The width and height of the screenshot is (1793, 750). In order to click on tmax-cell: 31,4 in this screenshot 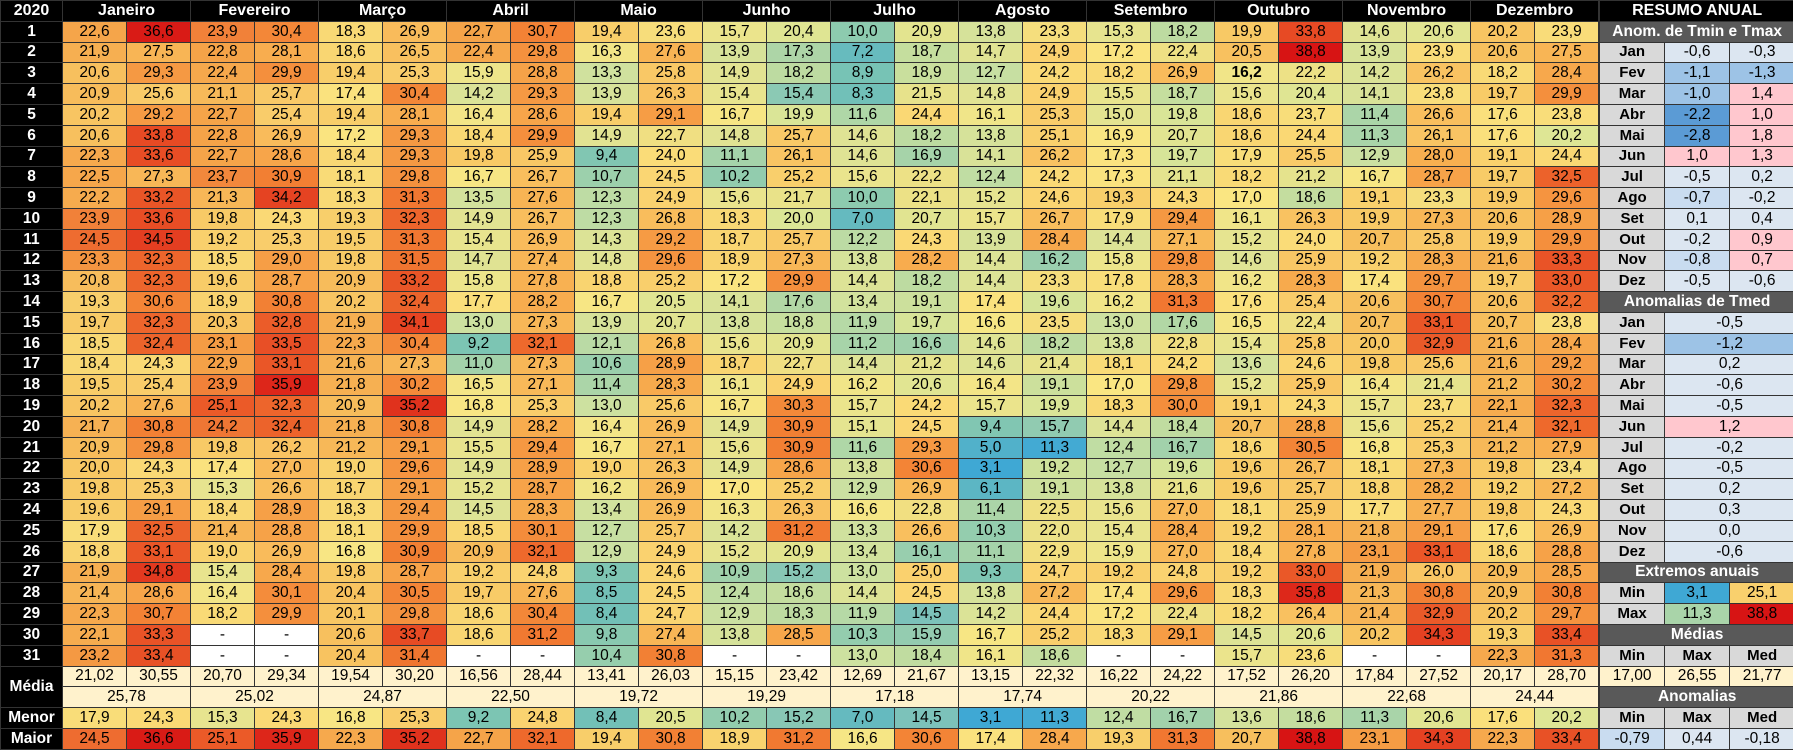, I will do `click(415, 655)`.